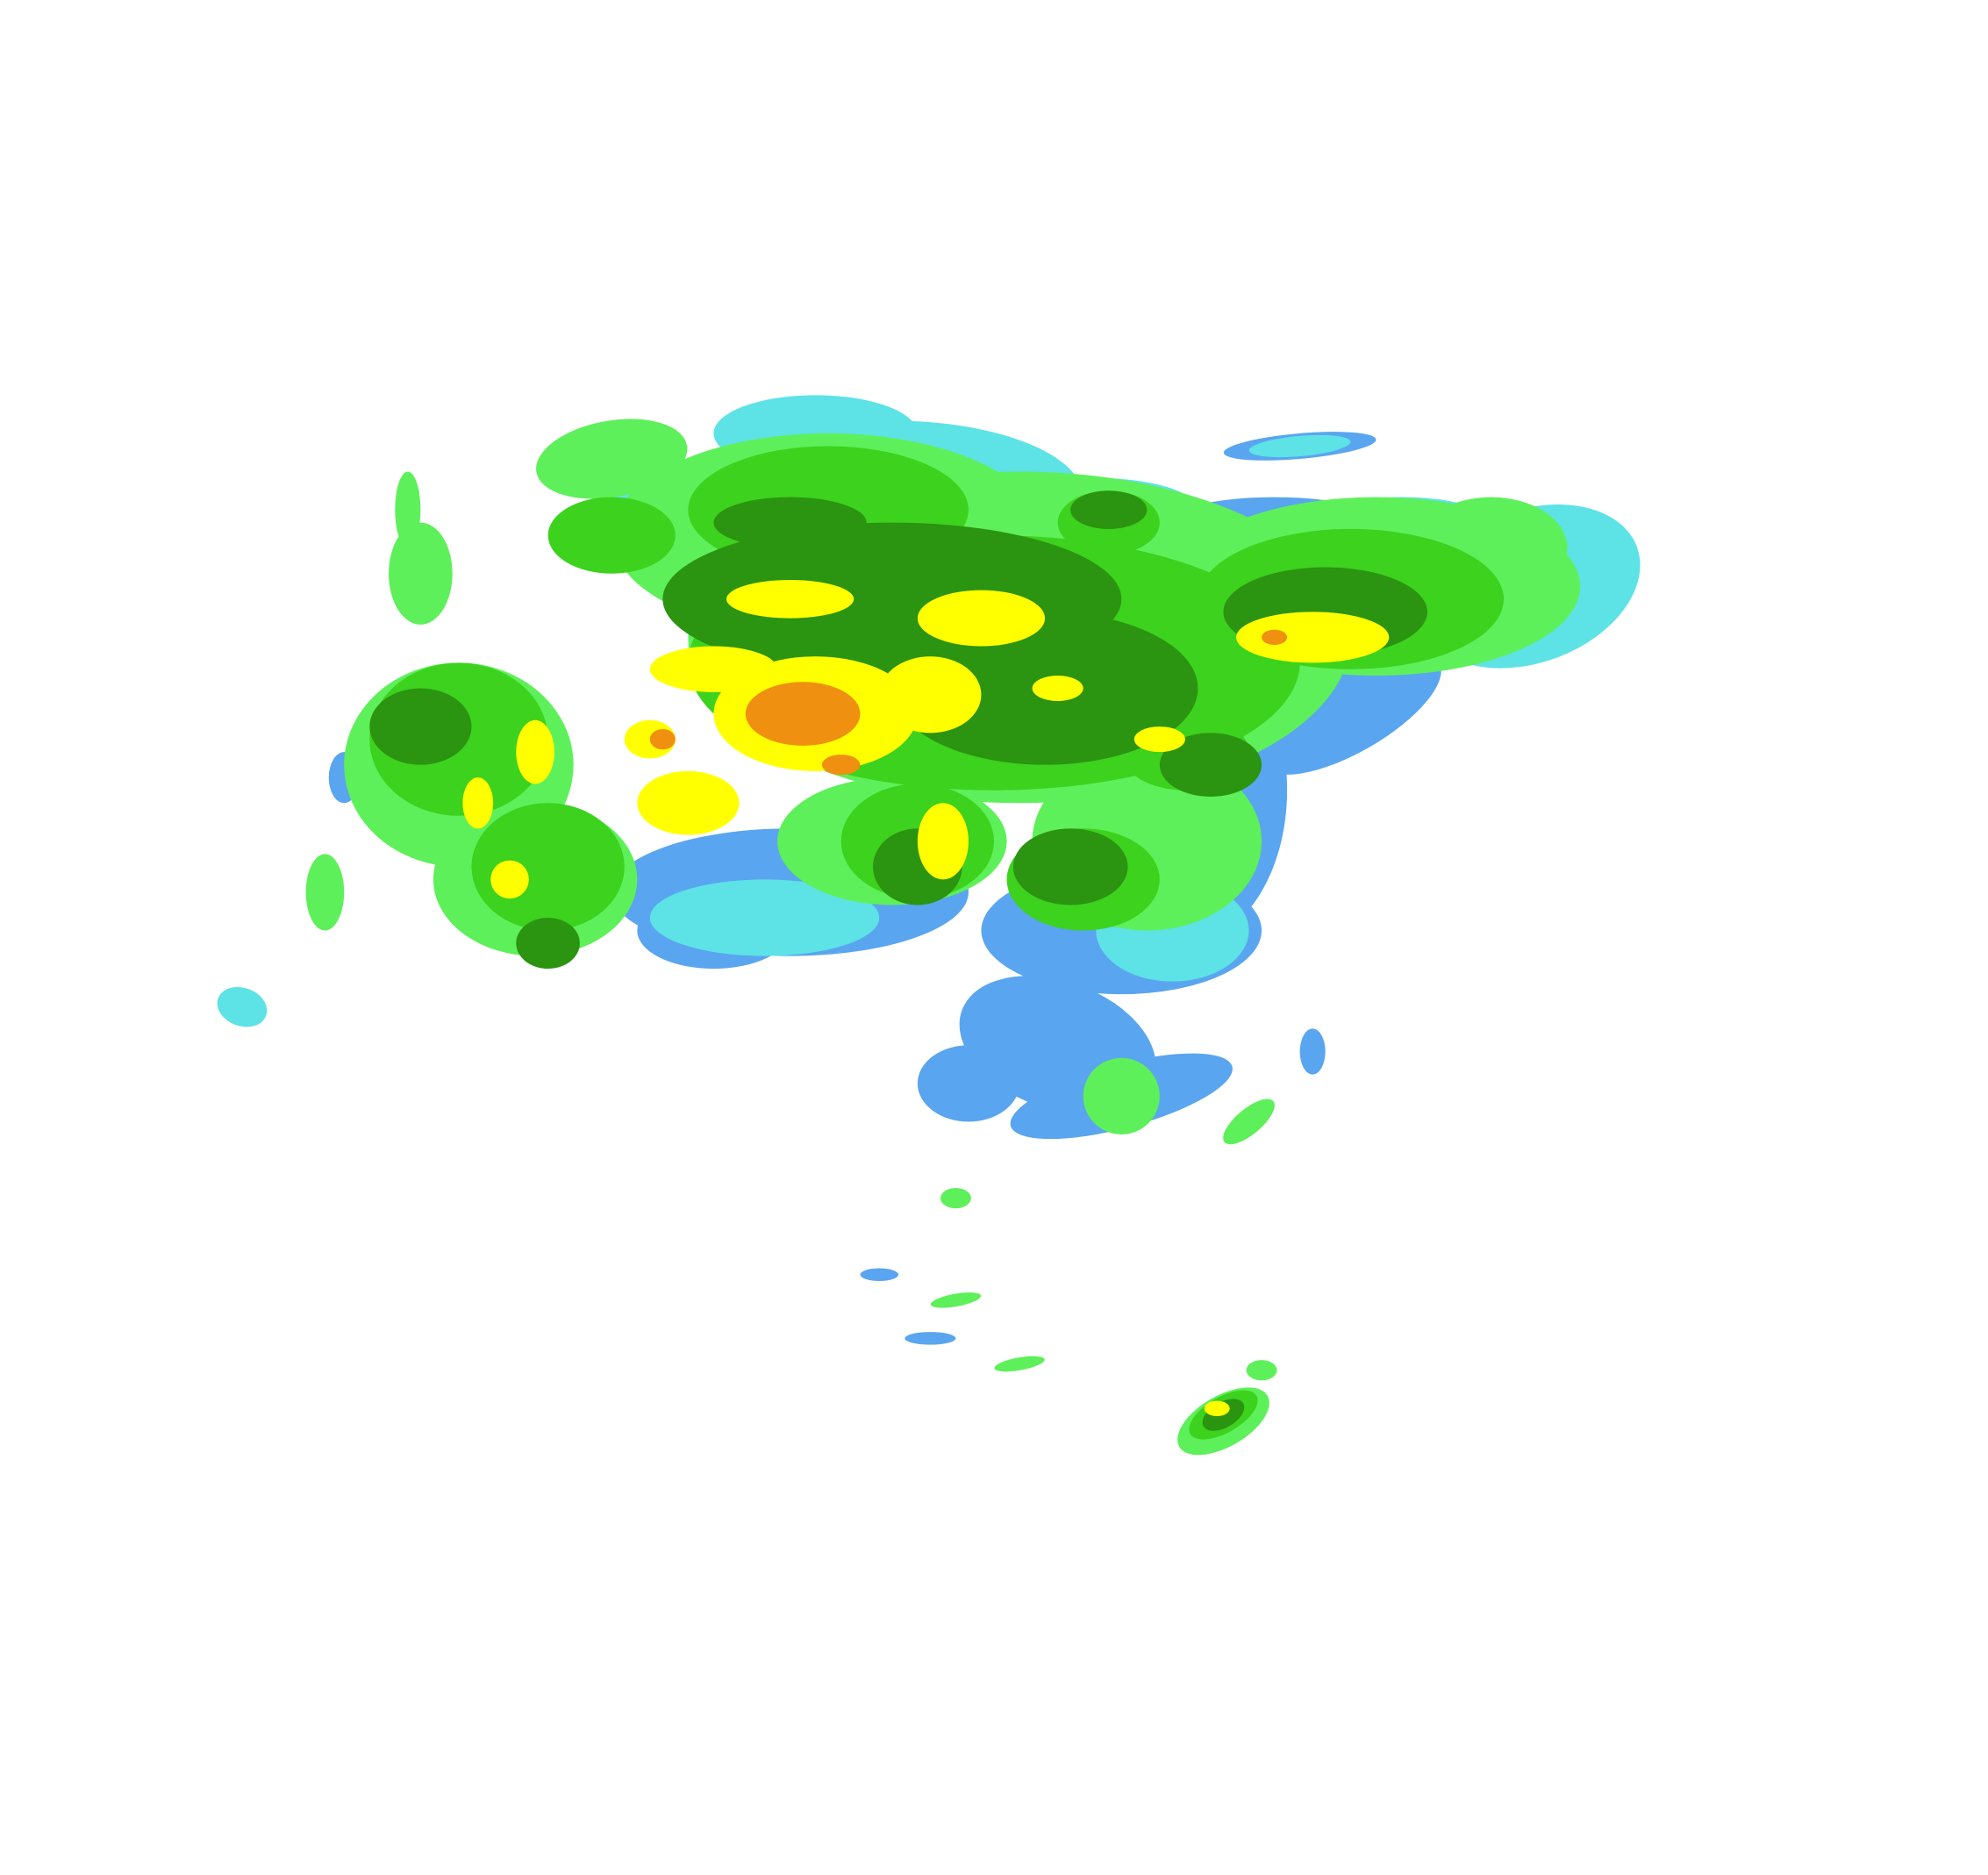 The height and width of the screenshot is (1875, 1988). I want to click on precip-layer-orange, so click(968, 702).